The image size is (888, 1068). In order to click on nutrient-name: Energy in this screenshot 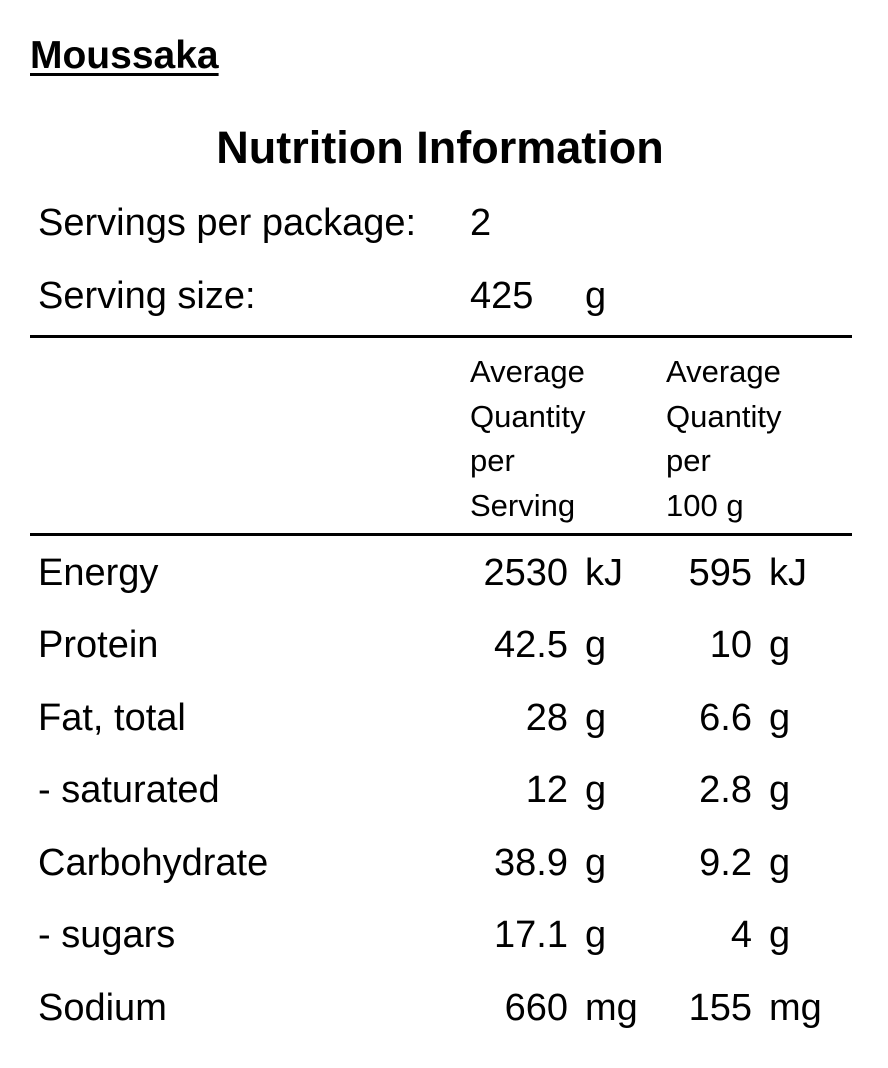, I will do `click(98, 573)`.